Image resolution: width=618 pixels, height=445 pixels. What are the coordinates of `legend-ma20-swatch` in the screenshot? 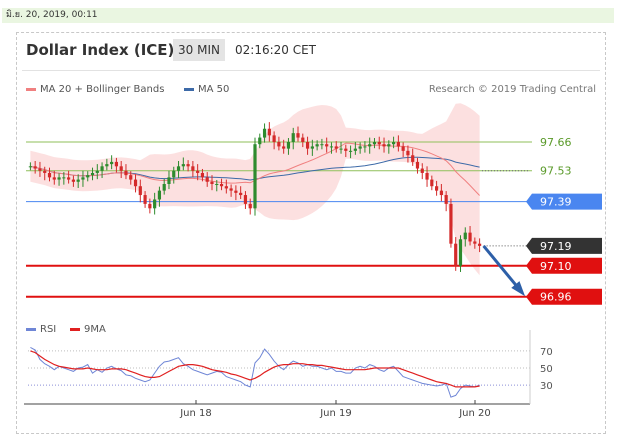 It's located at (31, 89).